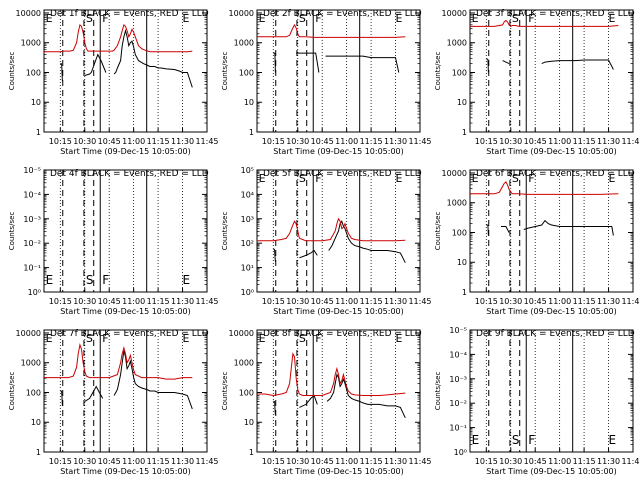 The image size is (640, 484). Describe the element at coordinates (247, 170) in the screenshot. I see `y-tick-label: 10⁵` at that location.